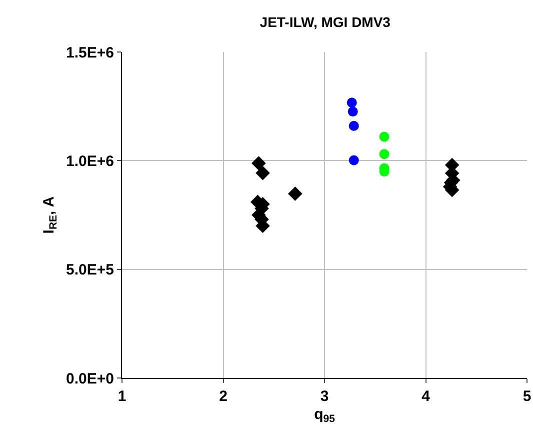 The image size is (533, 436). What do you see at coordinates (90, 379) in the screenshot?
I see `y-tick-label: 0.0E+0` at bounding box center [90, 379].